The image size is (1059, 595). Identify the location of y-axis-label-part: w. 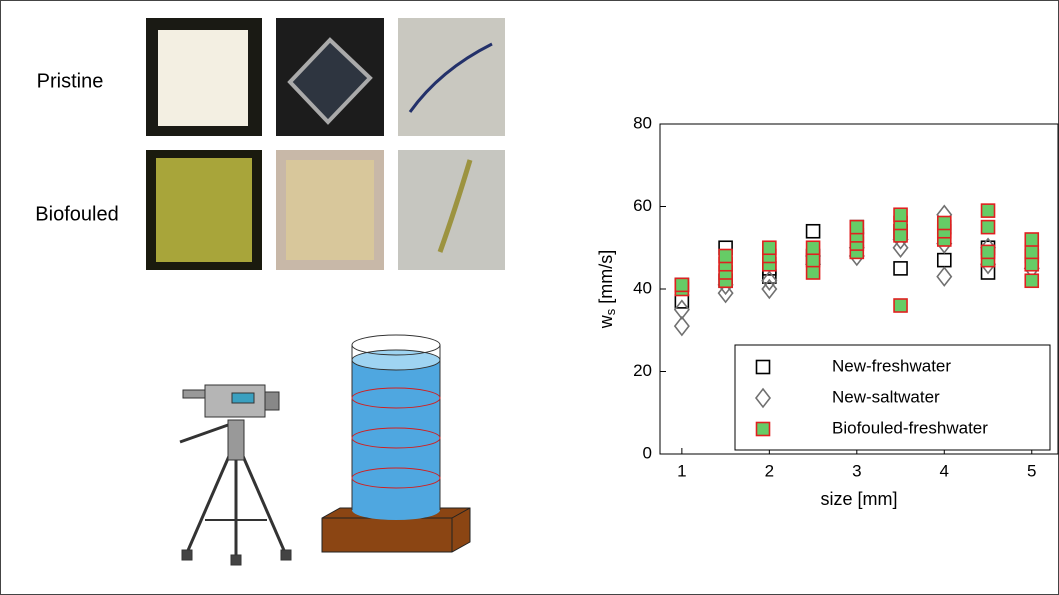
(606, 321).